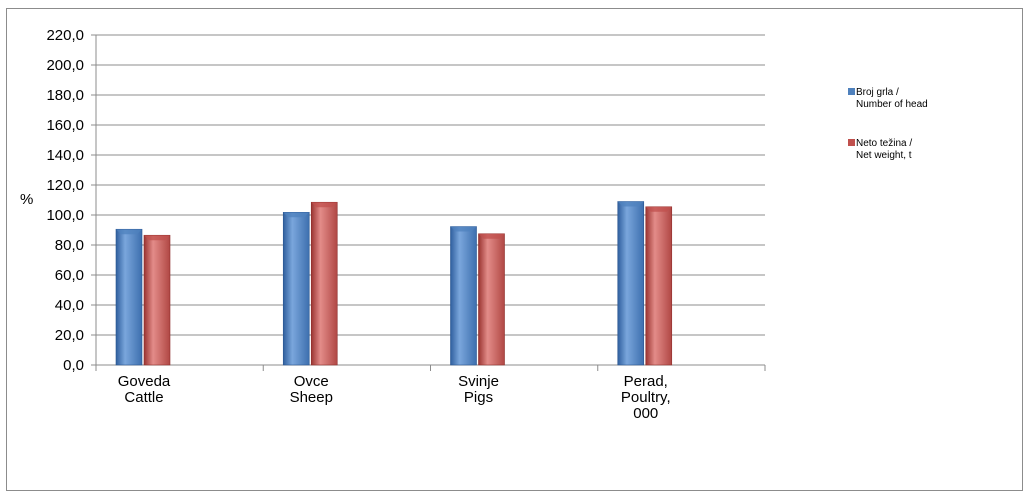  Describe the element at coordinates (478, 381) in the screenshot. I see `category-label: Svinje` at that location.